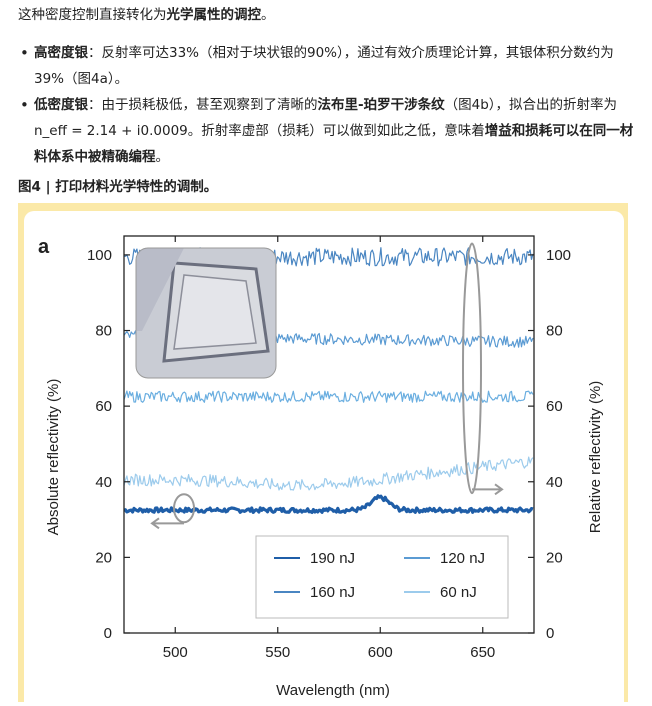 Image resolution: width=652 pixels, height=706 pixels. I want to click on inset-micrograph, so click(206, 313).